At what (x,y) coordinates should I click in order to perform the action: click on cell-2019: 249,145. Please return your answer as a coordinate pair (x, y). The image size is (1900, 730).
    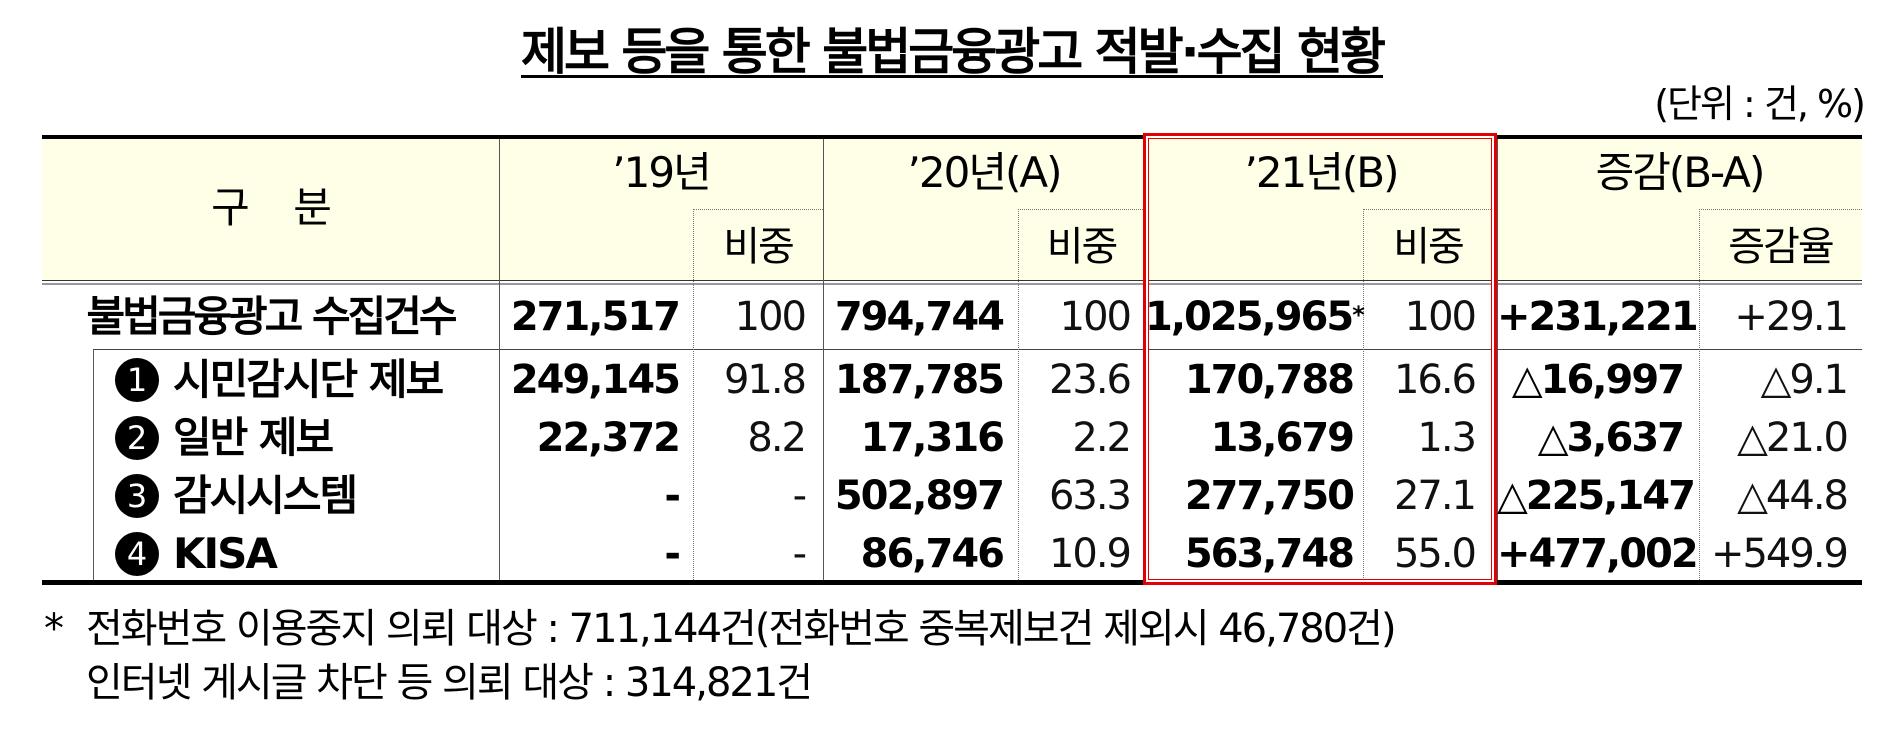
    Looking at the image, I should click on (595, 380).